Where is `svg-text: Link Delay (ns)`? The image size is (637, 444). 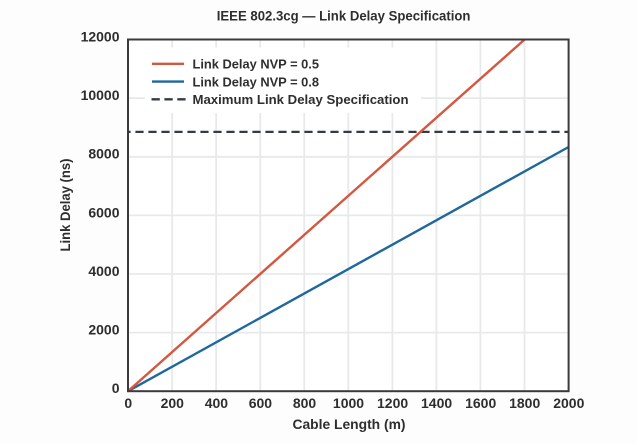 svg-text: Link Delay (ns) is located at coordinates (65, 205).